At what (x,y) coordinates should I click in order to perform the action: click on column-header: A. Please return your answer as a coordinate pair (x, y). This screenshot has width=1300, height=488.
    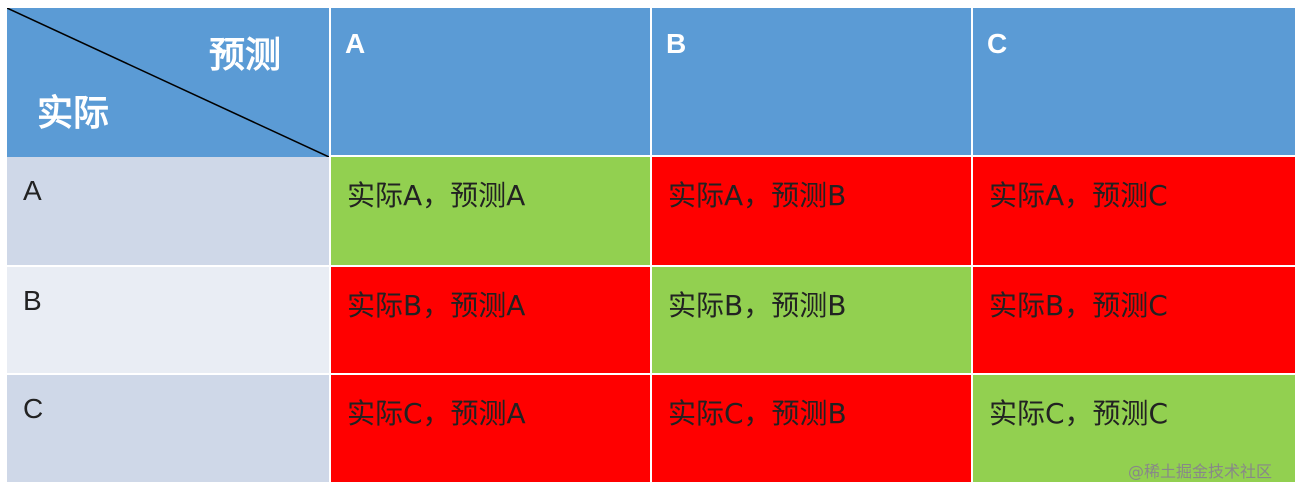
    Looking at the image, I should click on (490, 81).